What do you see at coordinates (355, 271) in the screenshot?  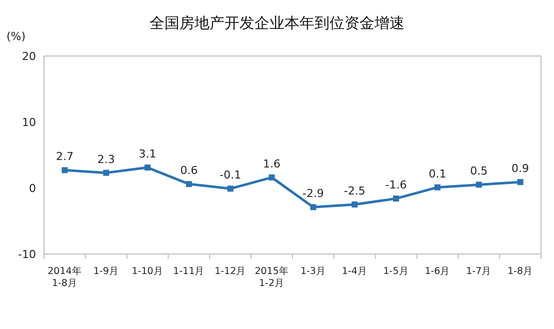 I see `x-tick-label: 1-4月` at bounding box center [355, 271].